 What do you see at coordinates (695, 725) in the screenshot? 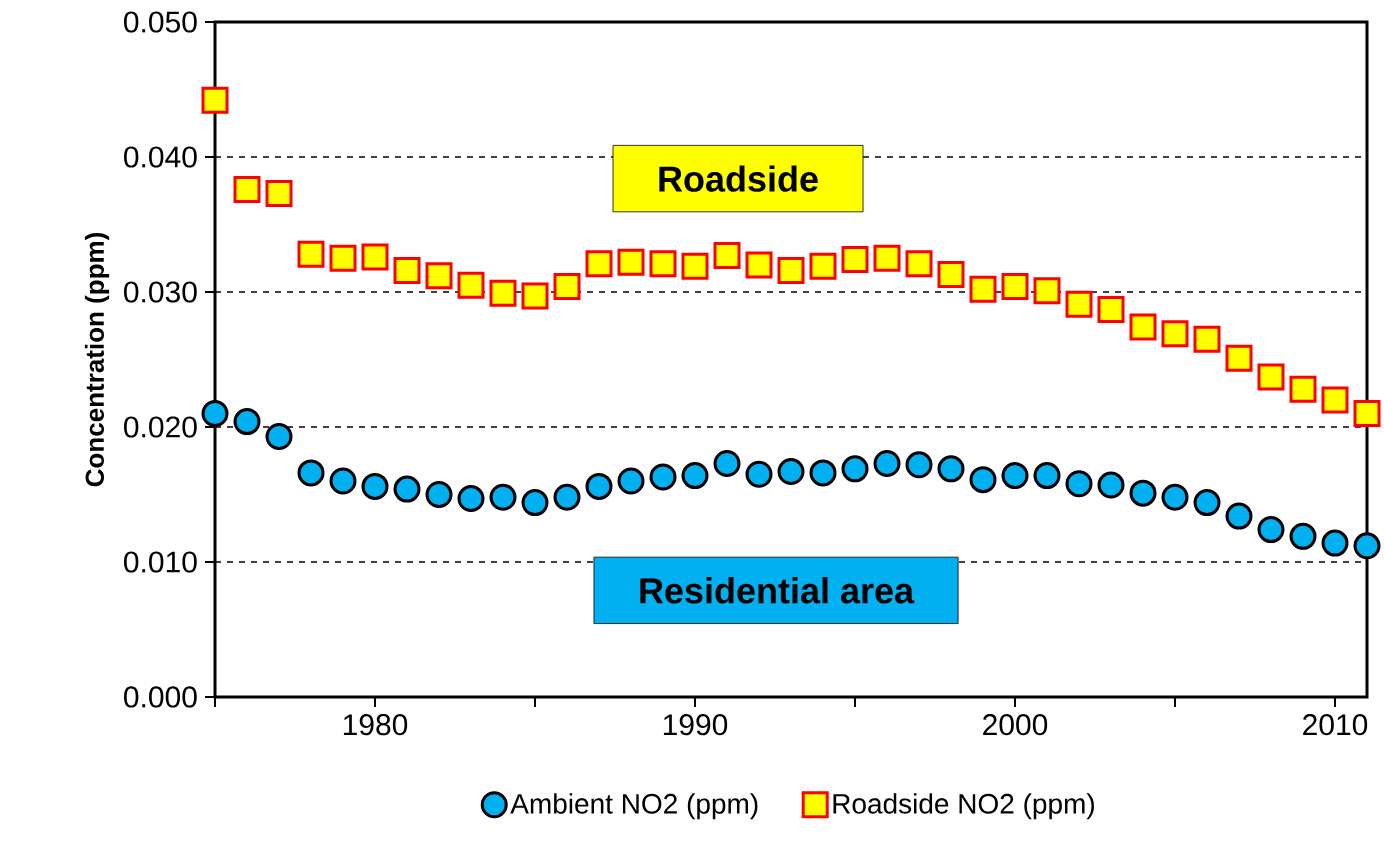
I see `x-tick-label: 1990` at bounding box center [695, 725].